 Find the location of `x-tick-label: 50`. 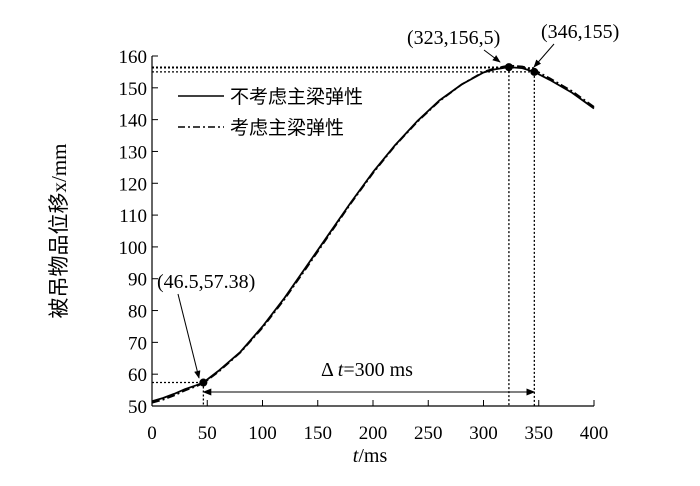

x-tick-label: 50 is located at coordinates (207, 433).